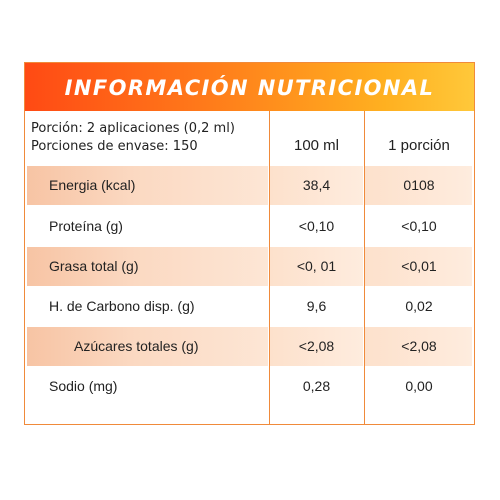 The height and width of the screenshot is (500, 500). Describe the element at coordinates (316, 386) in the screenshot. I see `row-value-100ml: 0,28` at that location.